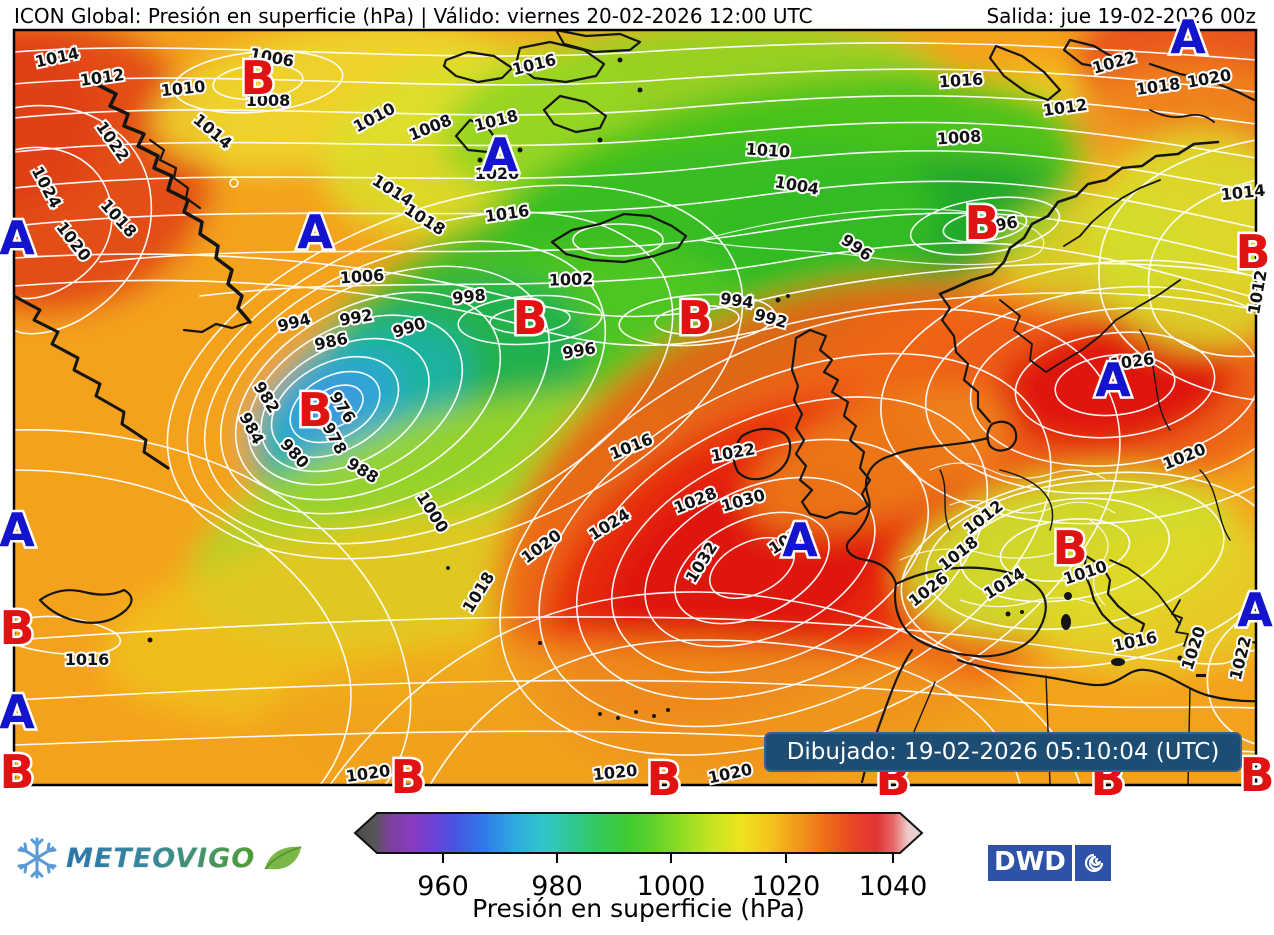 This screenshot has height=935, width=1274. What do you see at coordinates (1243, 193) in the screenshot?
I see `isobar-label: 1014` at bounding box center [1243, 193].